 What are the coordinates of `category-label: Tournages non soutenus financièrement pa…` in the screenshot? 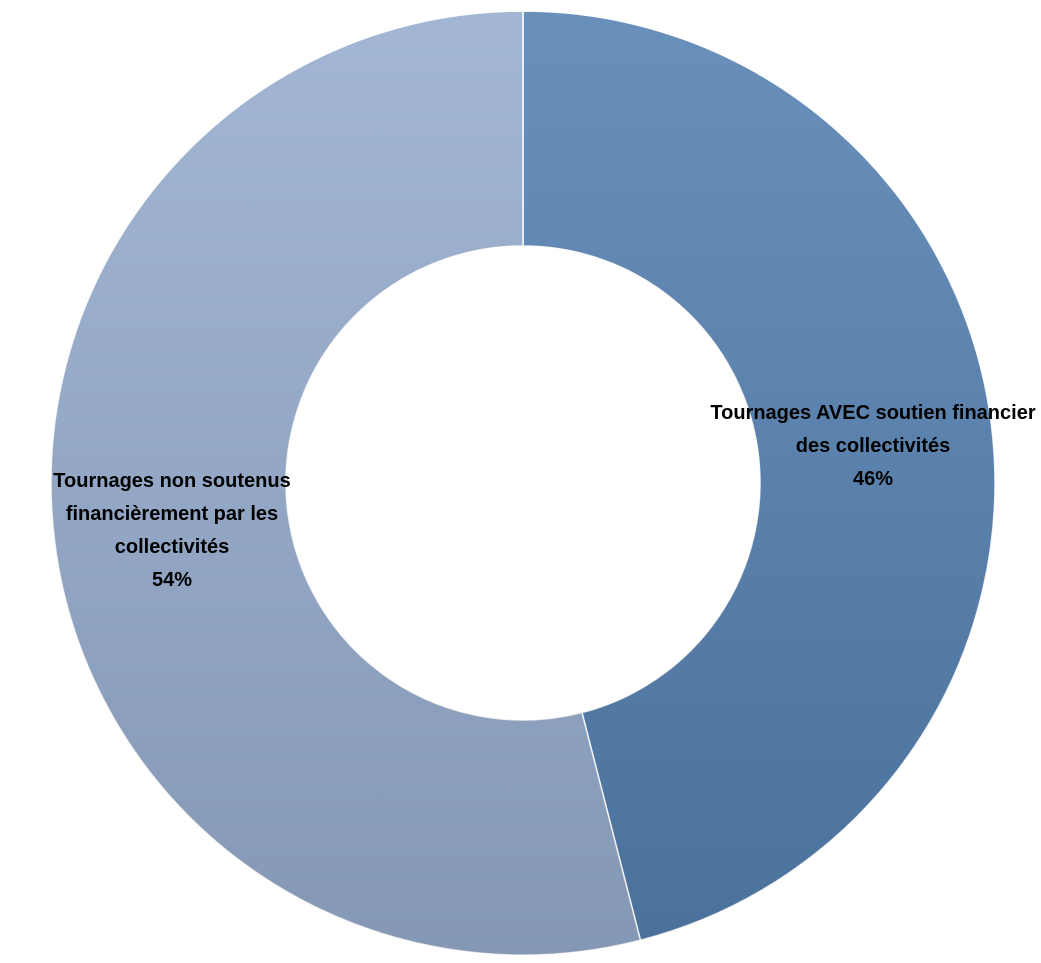 It's located at (172, 514).